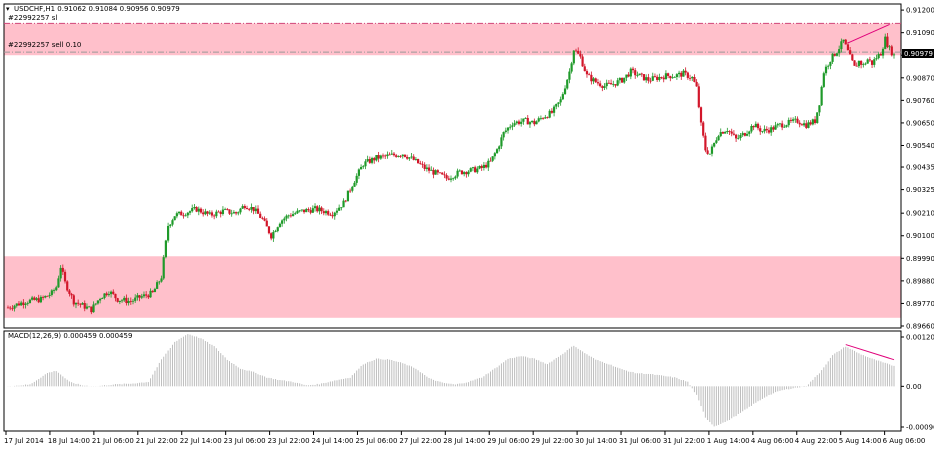 The height and width of the screenshot is (454, 934). Describe the element at coordinates (920, 101) in the screenshot. I see `price-tick-label: 0.90760` at that location.